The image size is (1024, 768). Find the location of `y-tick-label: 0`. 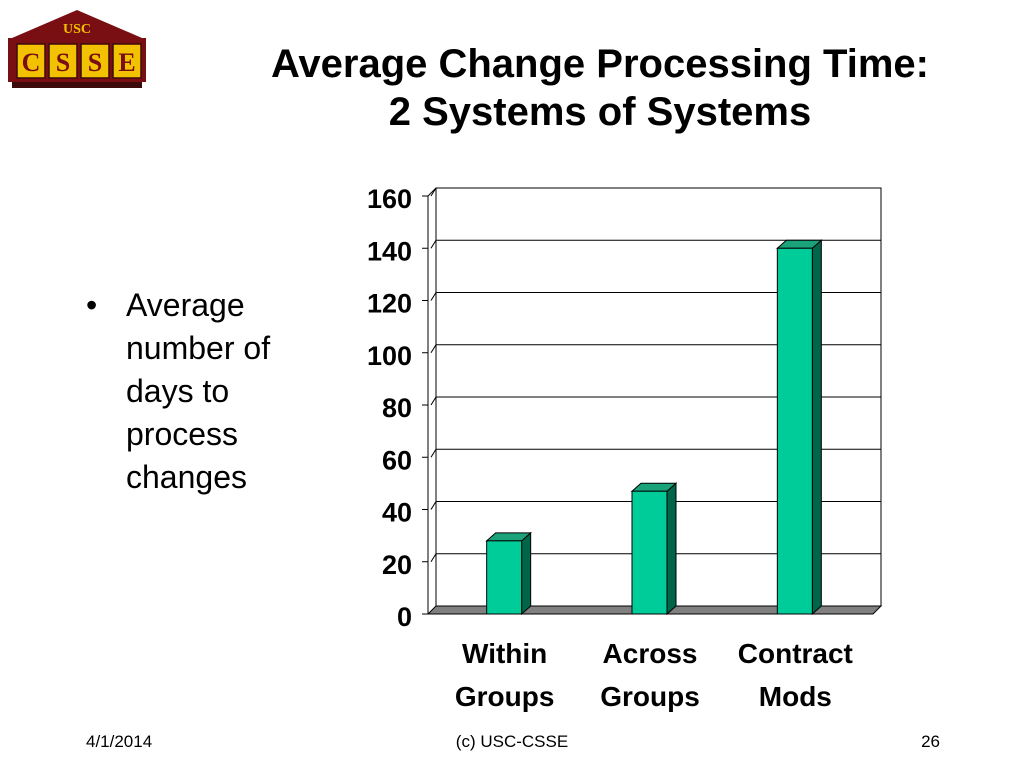

y-tick-label: 0 is located at coordinates (404, 617).